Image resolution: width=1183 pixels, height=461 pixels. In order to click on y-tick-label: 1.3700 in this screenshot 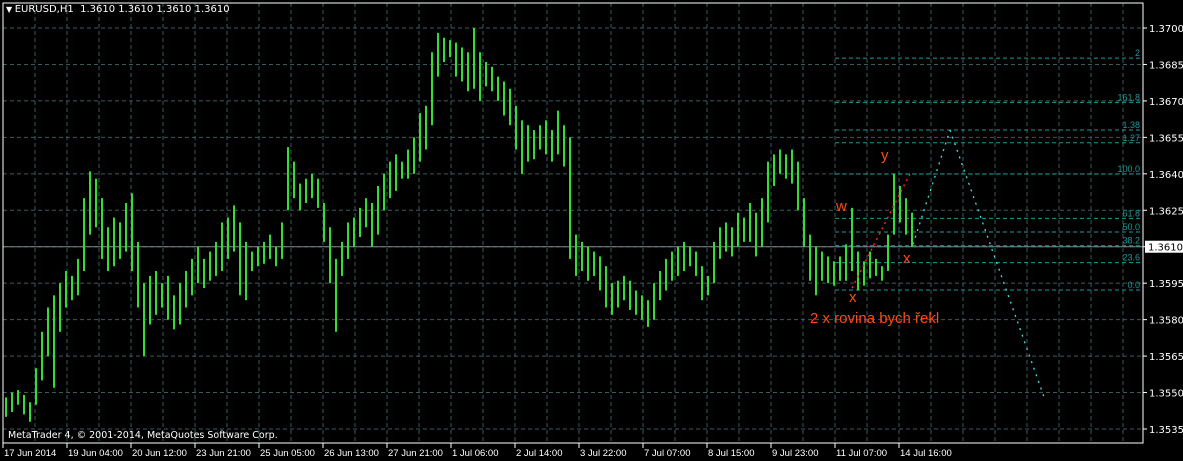, I will do `click(1166, 29)`.